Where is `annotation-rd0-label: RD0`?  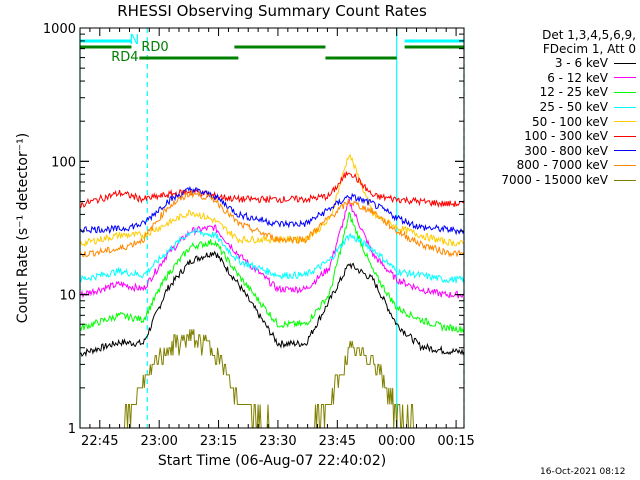
annotation-rd0-label: RD0 is located at coordinates (154, 47).